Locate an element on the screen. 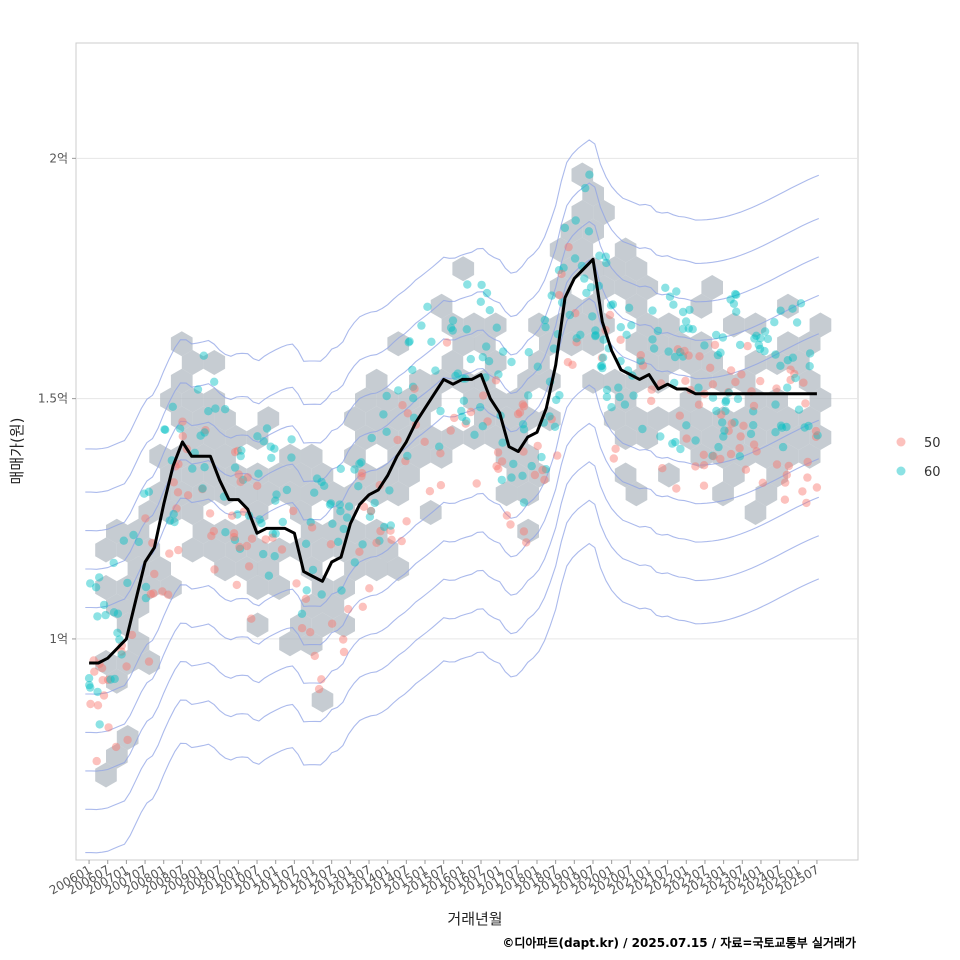 Image resolution: width=960 pixels, height=960 pixels. y-tick-label: 1.5억 is located at coordinates (53, 399).